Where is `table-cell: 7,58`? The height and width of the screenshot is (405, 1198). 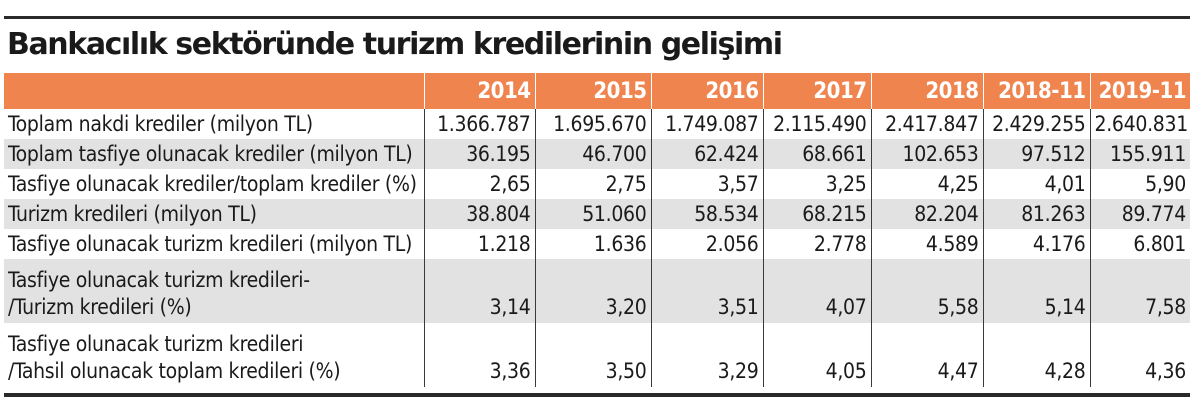 table-cell: 7,58 is located at coordinates (1139, 291).